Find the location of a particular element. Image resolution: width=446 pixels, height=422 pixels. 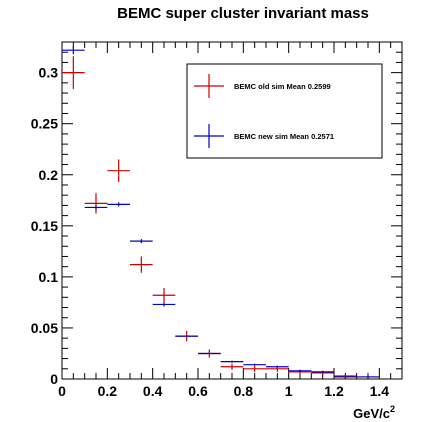

x-tick-label: 1.2 is located at coordinates (334, 391).